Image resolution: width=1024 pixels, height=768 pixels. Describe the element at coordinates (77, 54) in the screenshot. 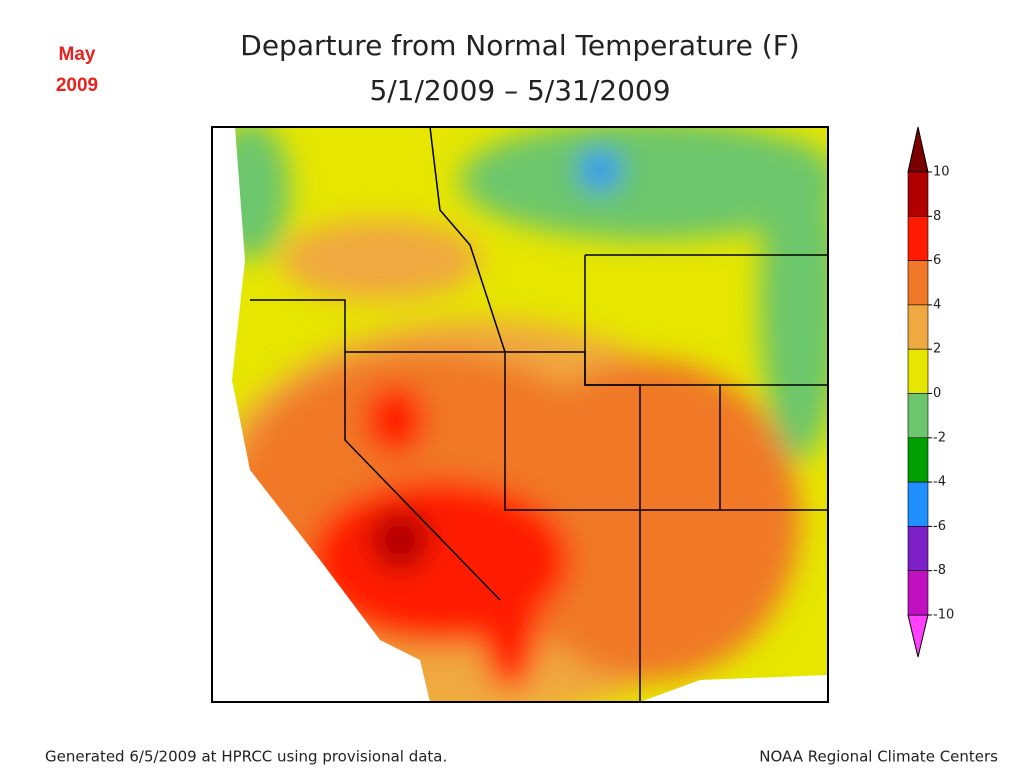

I see `period-label: May` at that location.